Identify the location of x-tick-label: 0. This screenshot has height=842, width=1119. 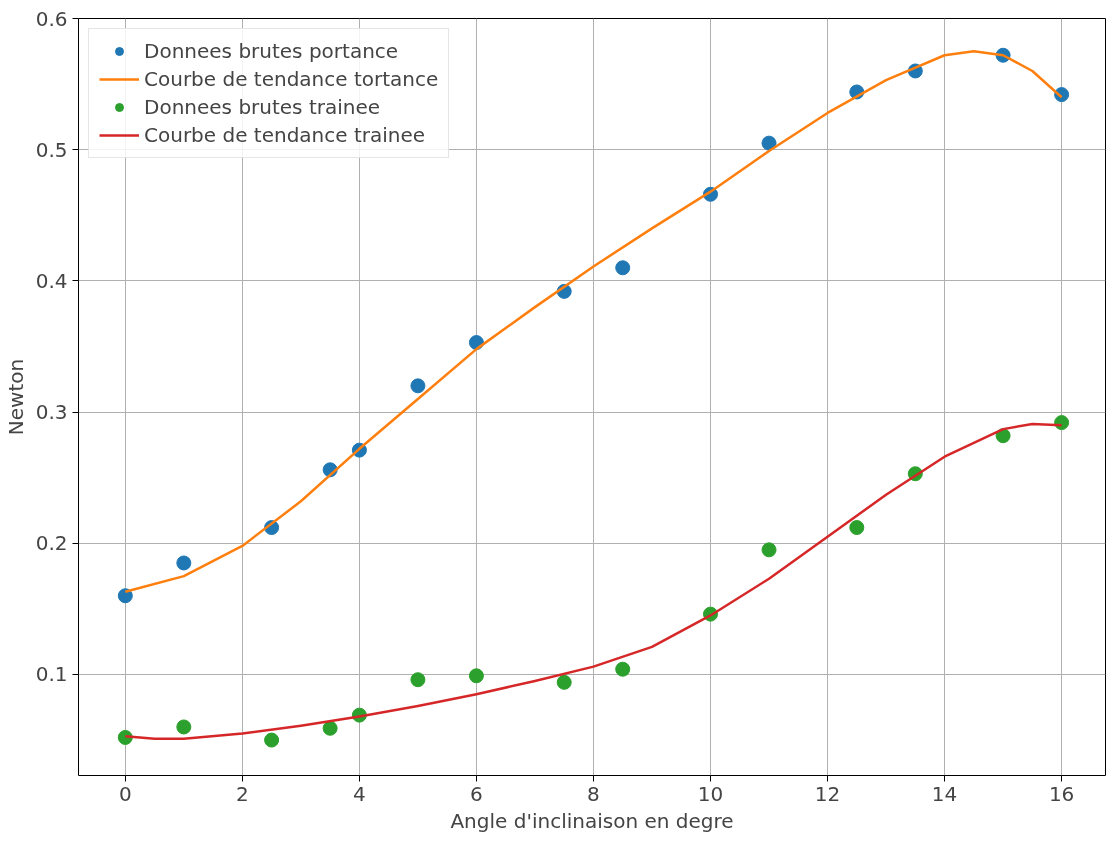
(125, 793).